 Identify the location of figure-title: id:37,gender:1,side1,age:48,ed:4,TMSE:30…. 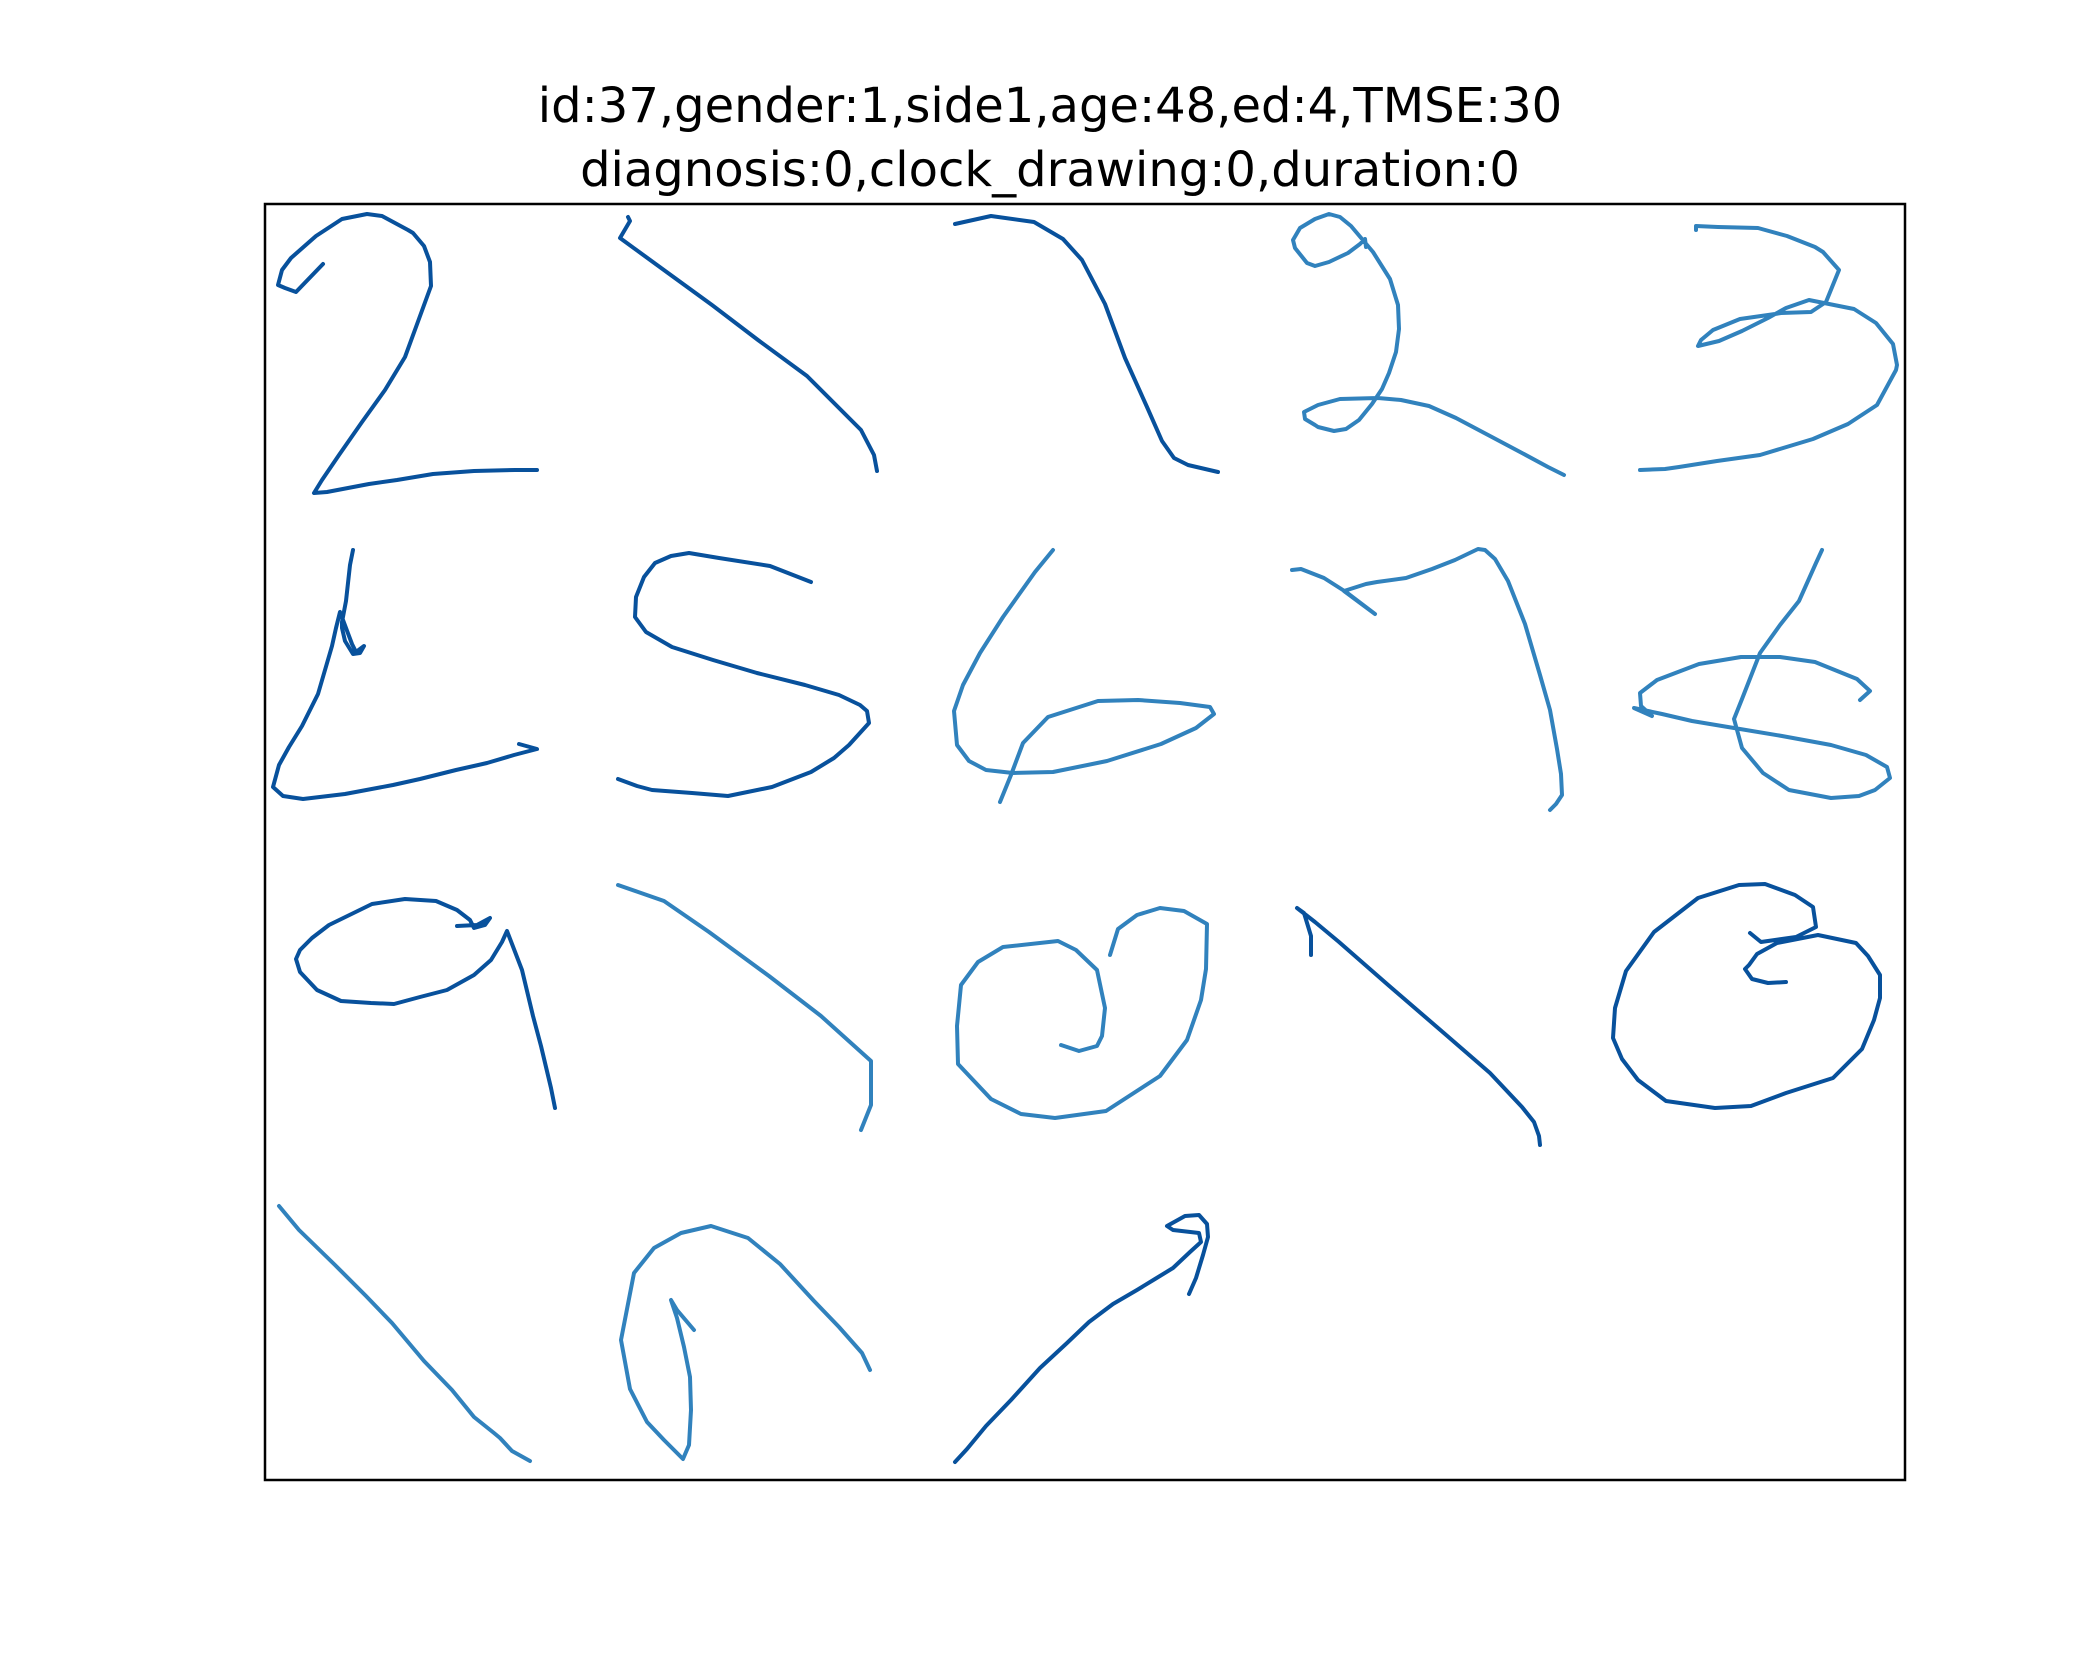
(1050, 138).